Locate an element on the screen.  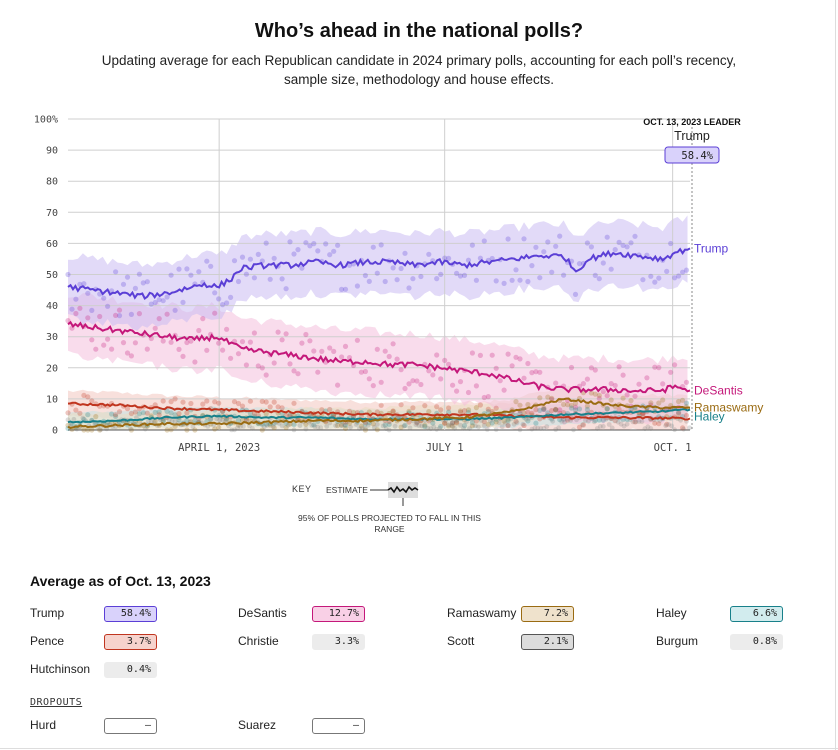
averages-heading: Average as of Oct. 13, 2023 is located at coordinates (120, 581).